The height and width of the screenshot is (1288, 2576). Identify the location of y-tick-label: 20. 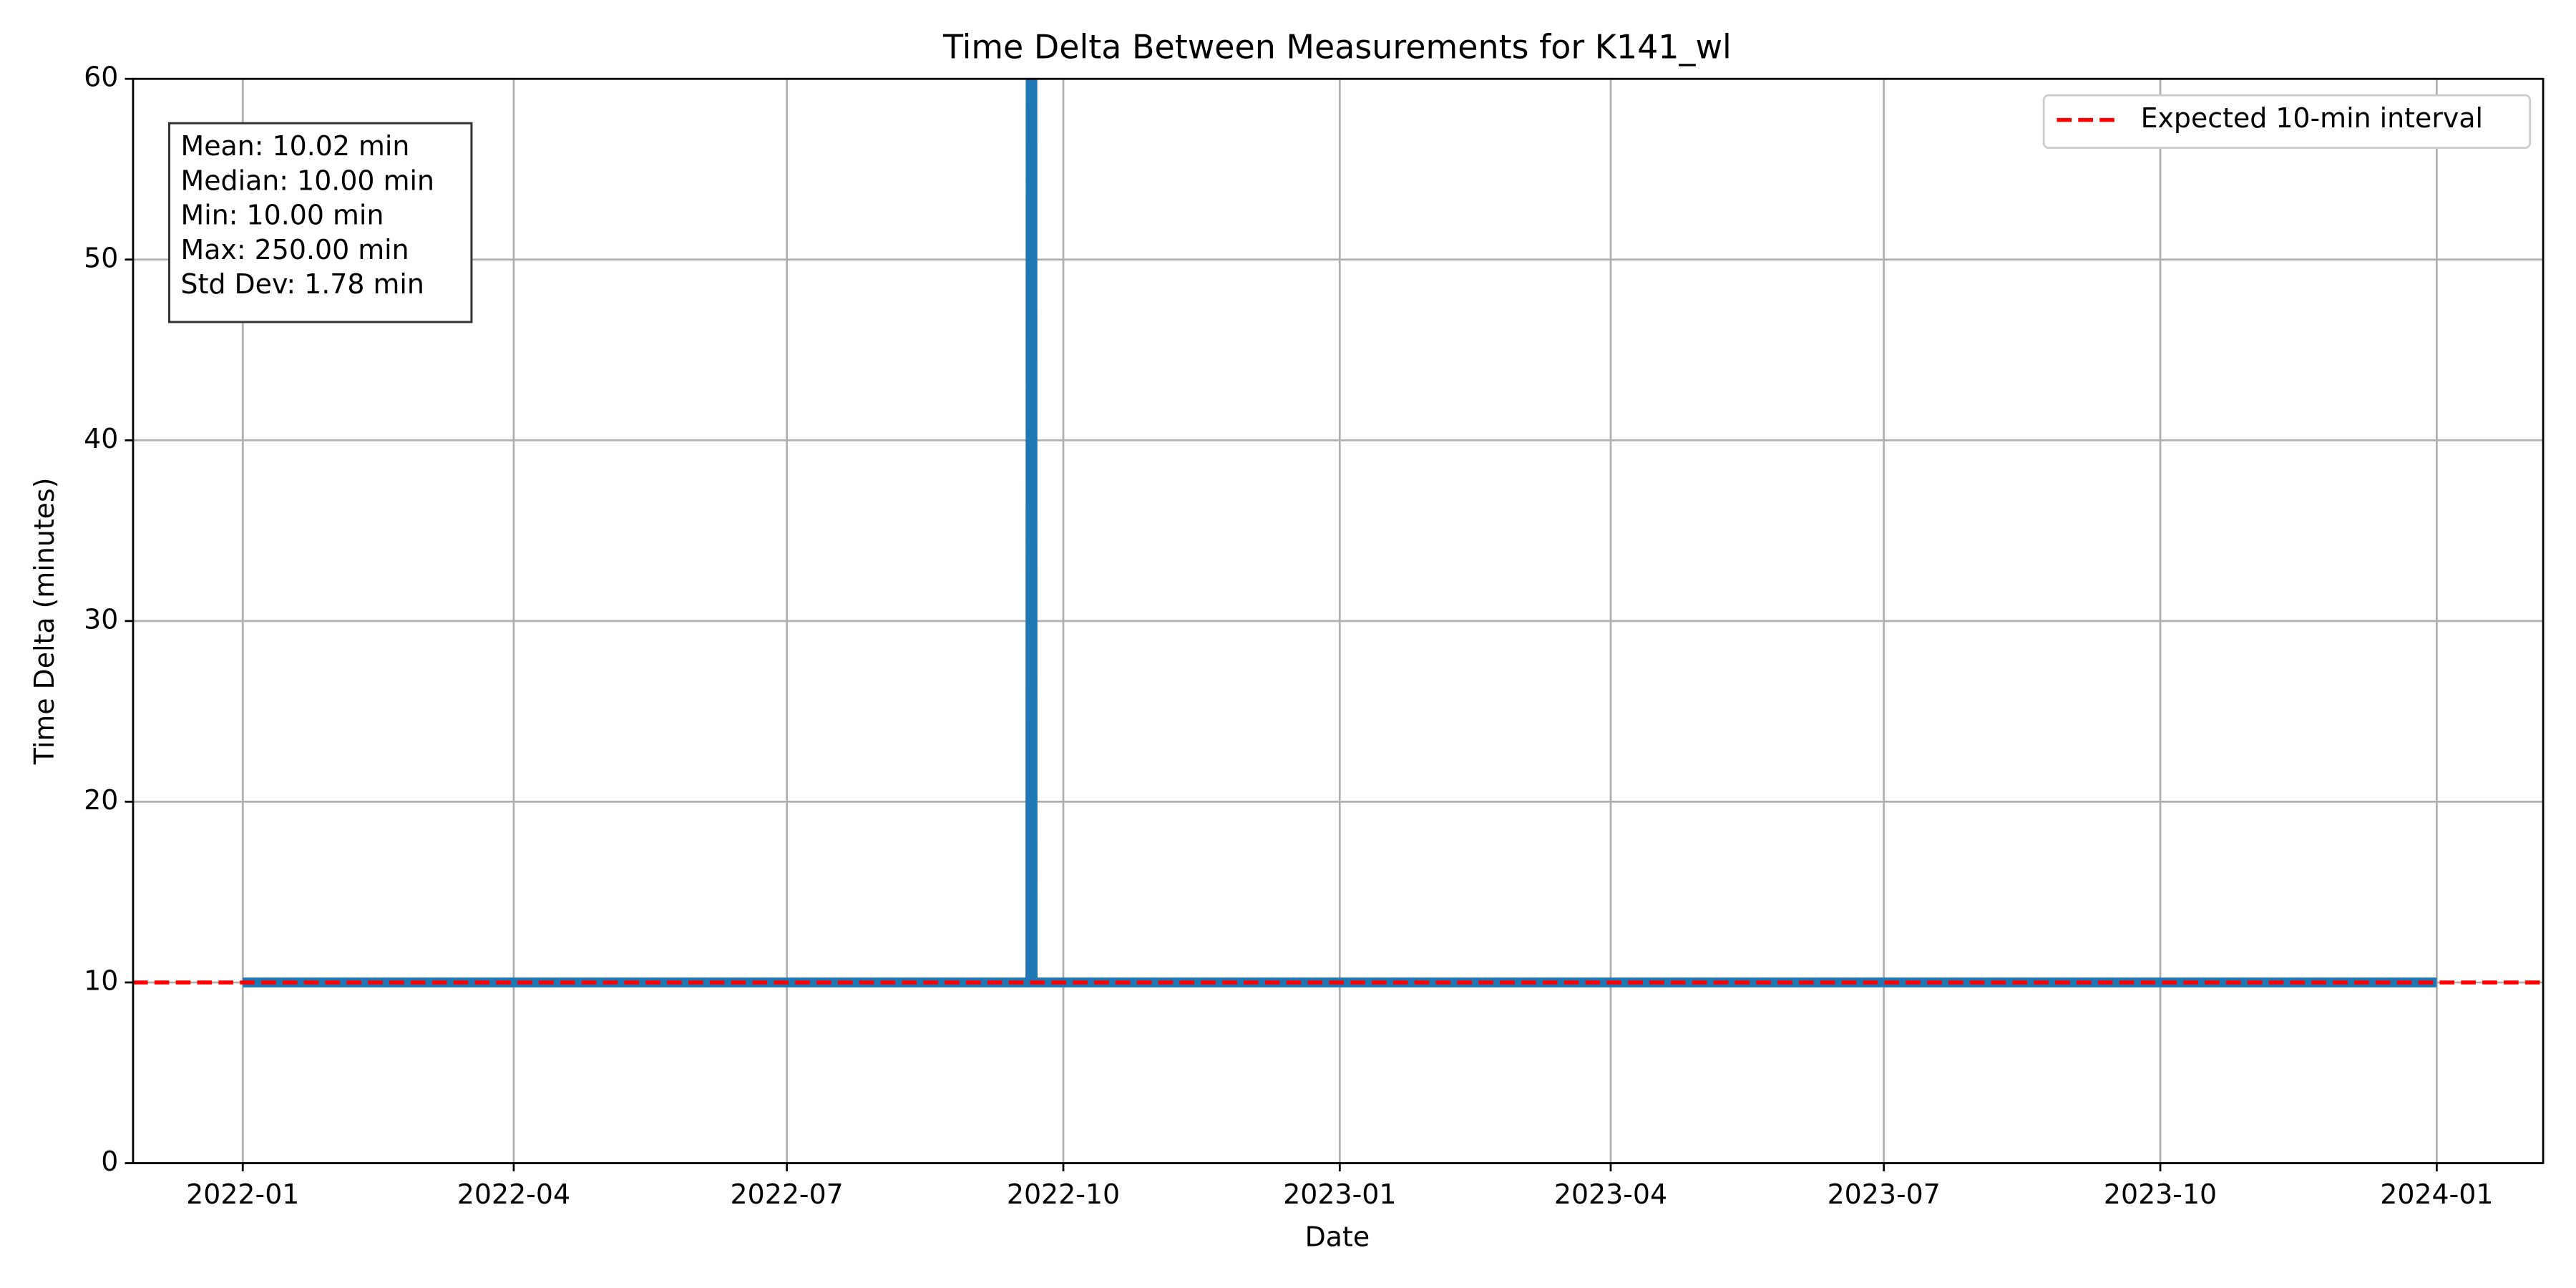
(101, 800).